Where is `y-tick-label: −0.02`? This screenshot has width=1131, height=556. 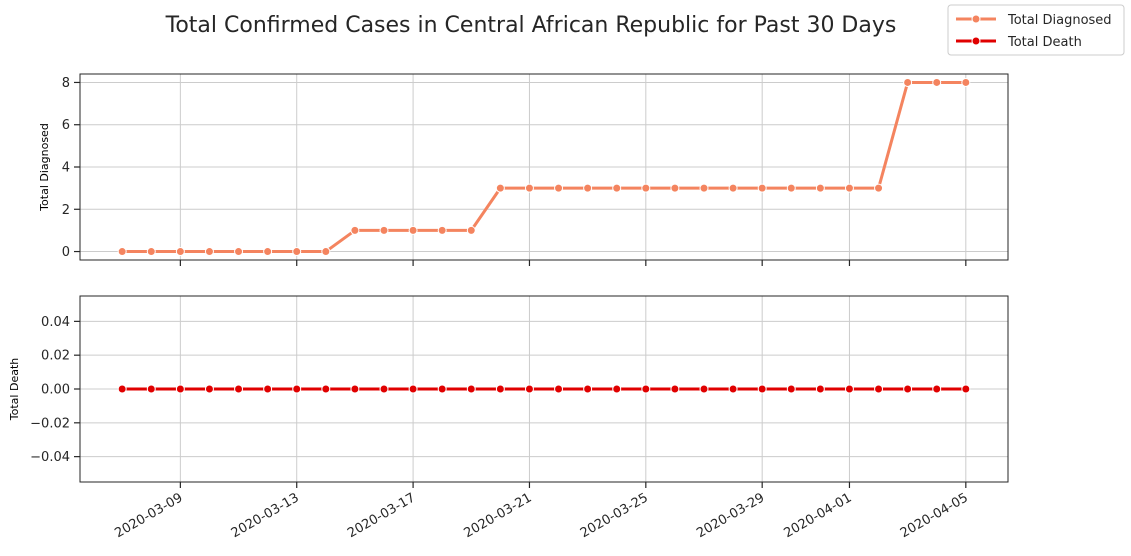 y-tick-label: −0.02 is located at coordinates (50, 423).